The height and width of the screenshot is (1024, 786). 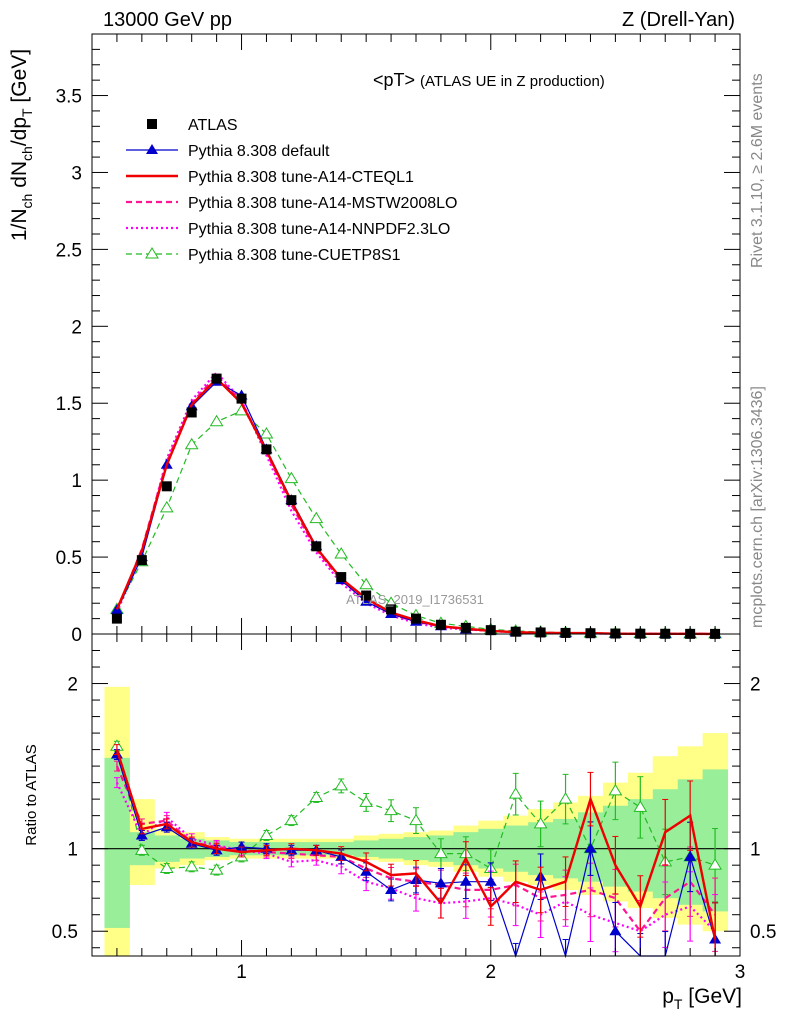 I want to click on x-tick-label: 2, so click(x=490, y=972).